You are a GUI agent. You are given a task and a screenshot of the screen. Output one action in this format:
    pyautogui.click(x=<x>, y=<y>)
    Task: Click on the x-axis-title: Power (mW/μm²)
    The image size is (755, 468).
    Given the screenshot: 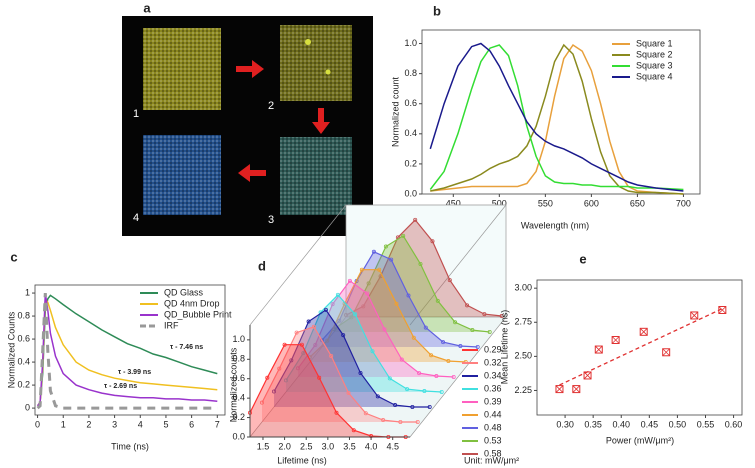 What is the action you would take?
    pyautogui.click(x=640, y=440)
    